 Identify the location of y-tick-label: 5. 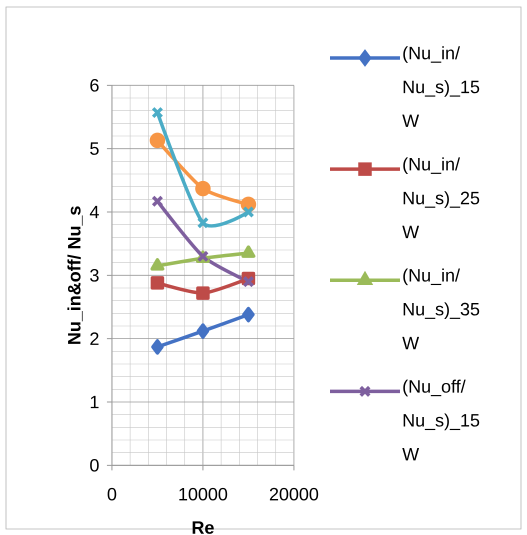
(94, 148).